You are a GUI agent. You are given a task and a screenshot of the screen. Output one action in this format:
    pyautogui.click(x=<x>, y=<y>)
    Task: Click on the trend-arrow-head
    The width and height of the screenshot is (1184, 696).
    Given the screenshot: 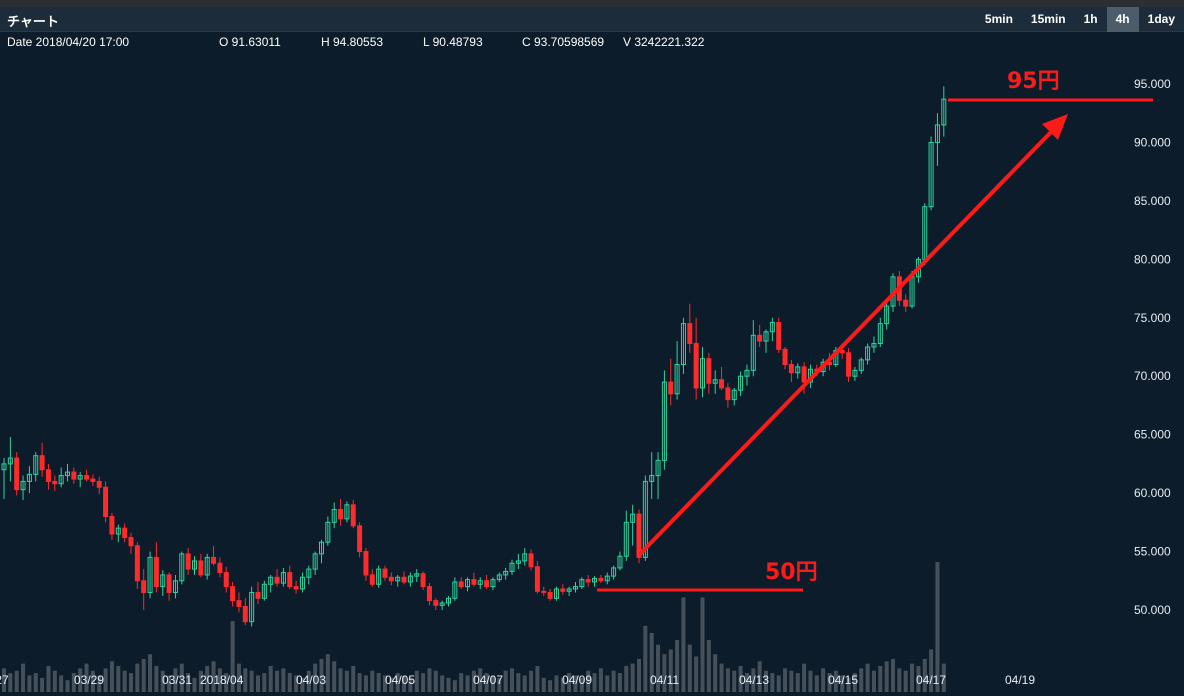 What is the action you would take?
    pyautogui.click(x=1055, y=127)
    